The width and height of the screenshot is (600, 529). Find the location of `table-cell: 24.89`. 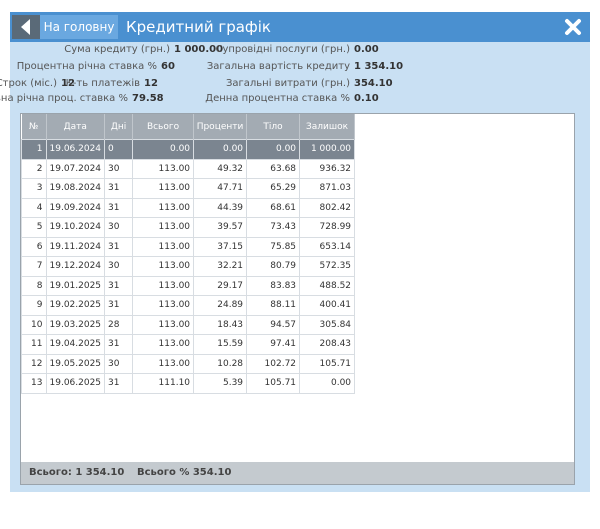

table-cell: 24.89 is located at coordinates (220, 305).